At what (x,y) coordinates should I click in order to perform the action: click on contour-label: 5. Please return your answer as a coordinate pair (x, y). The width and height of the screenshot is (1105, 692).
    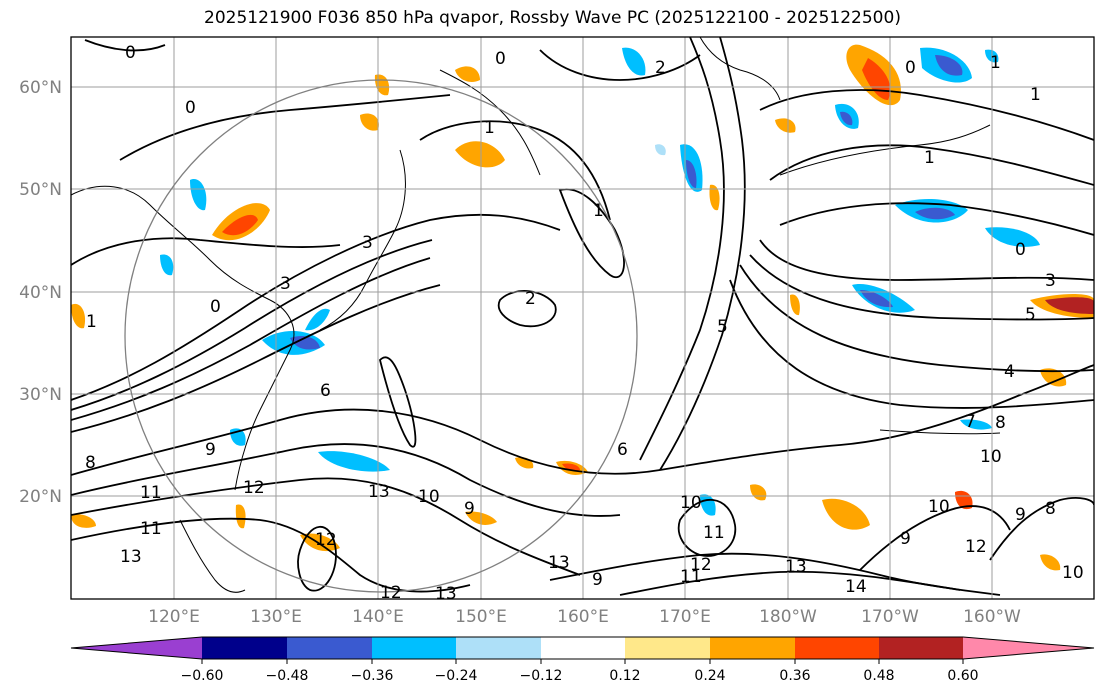
    Looking at the image, I should click on (722, 327).